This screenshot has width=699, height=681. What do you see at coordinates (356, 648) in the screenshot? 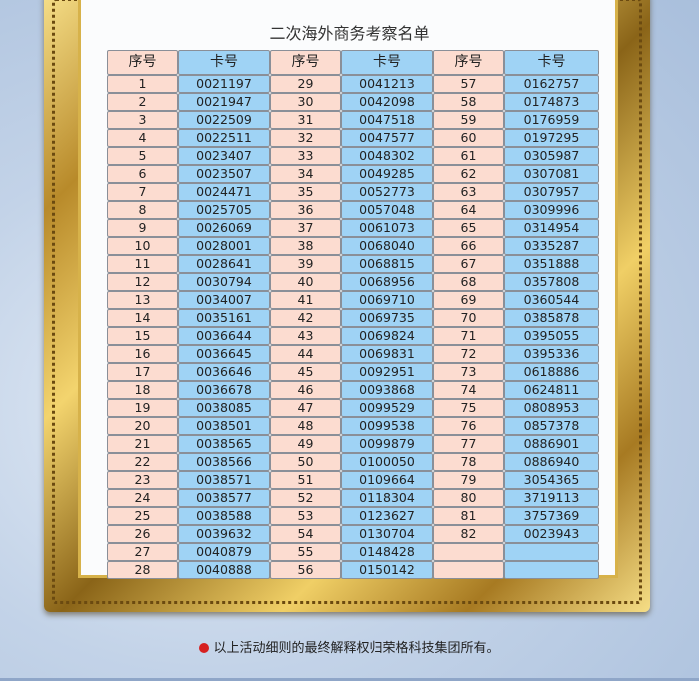
I see `footer-text: 以上活动细则的最终解释权归荣格科技集团所有。` at bounding box center [356, 648].